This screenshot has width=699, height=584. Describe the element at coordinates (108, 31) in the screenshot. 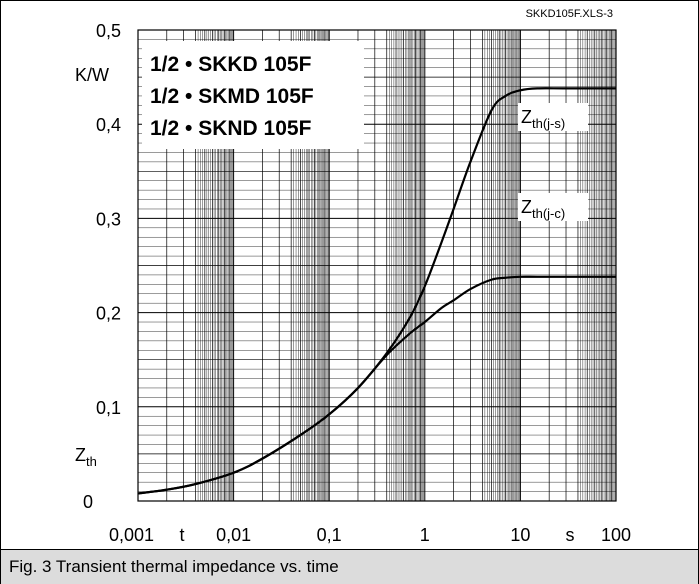

I see `y-tick-label: 0,5` at that location.